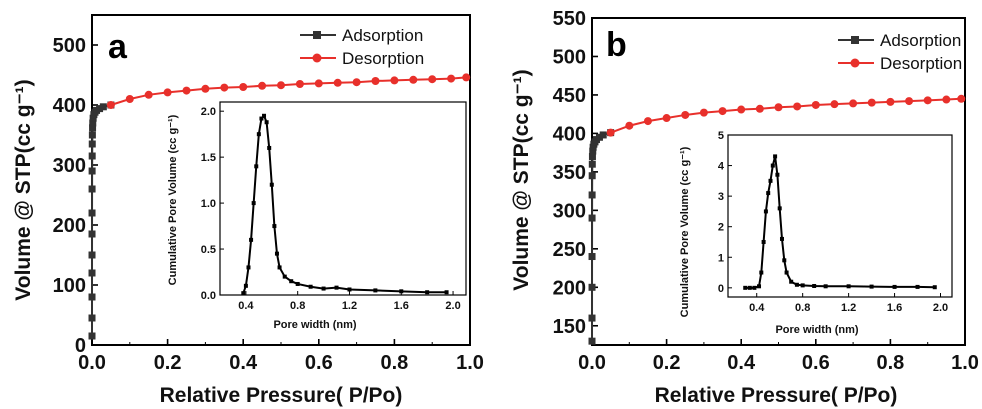 This screenshot has width=982, height=409. I want to click on legend-a-desorption-marker, so click(317, 58).